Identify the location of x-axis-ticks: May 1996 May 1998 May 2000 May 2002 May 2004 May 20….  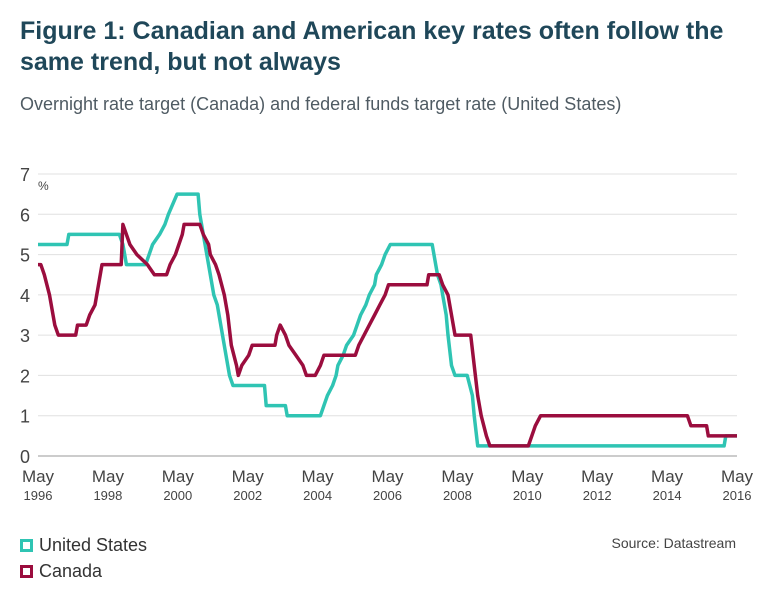
(388, 485).